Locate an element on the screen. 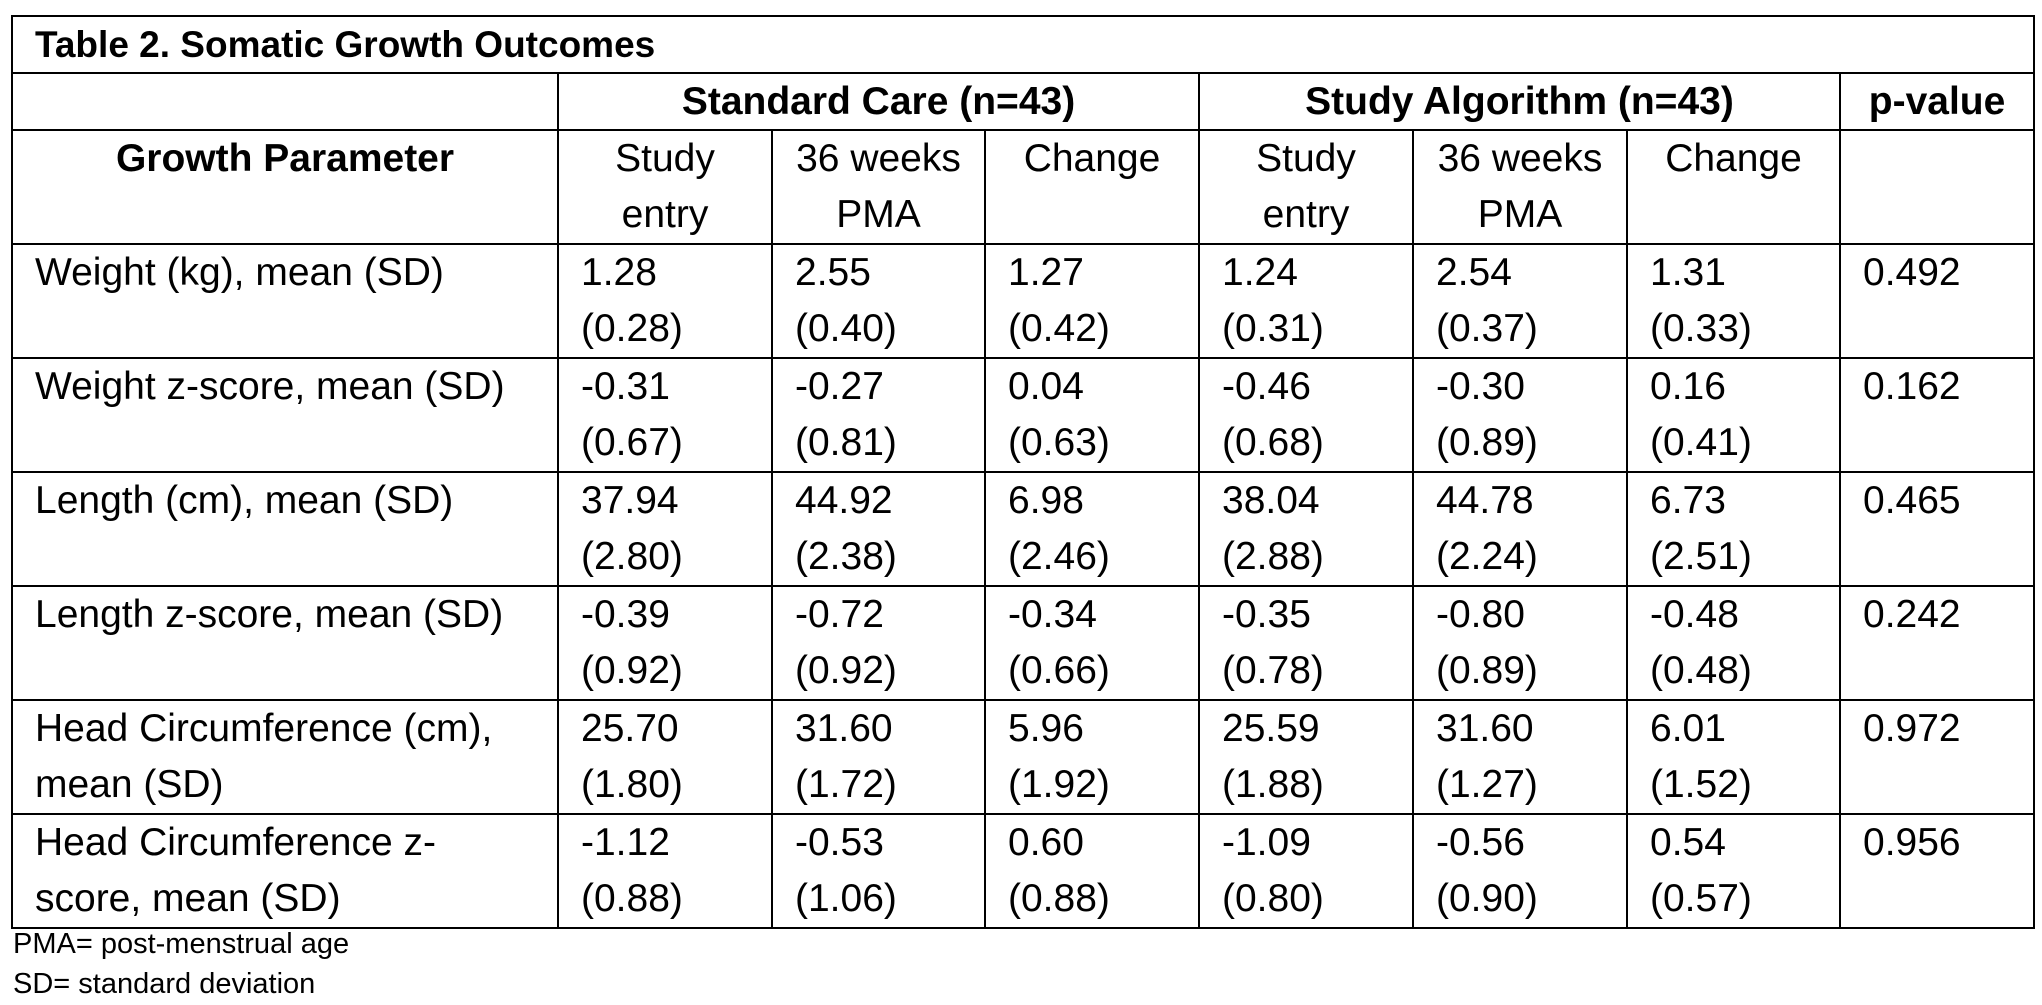 This screenshot has width=2042, height=1005. row-label: Head Circumference (cm), mean (SD) is located at coordinates (285, 757).